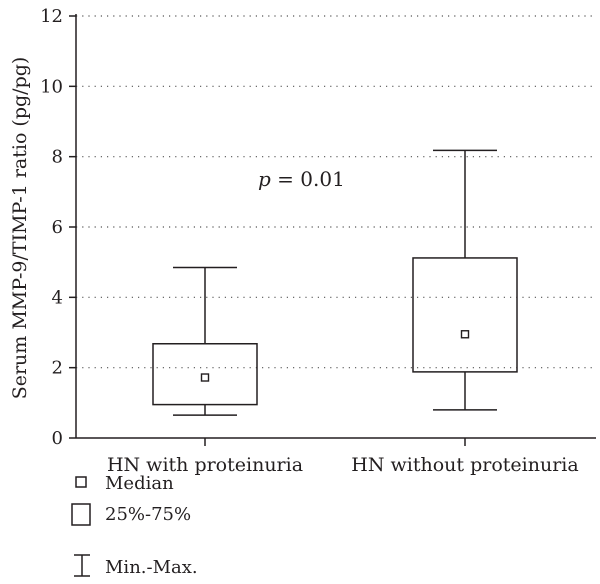 The height and width of the screenshot is (584, 600). Describe the element at coordinates (465, 334) in the screenshot. I see `box-2-median-marker` at that location.